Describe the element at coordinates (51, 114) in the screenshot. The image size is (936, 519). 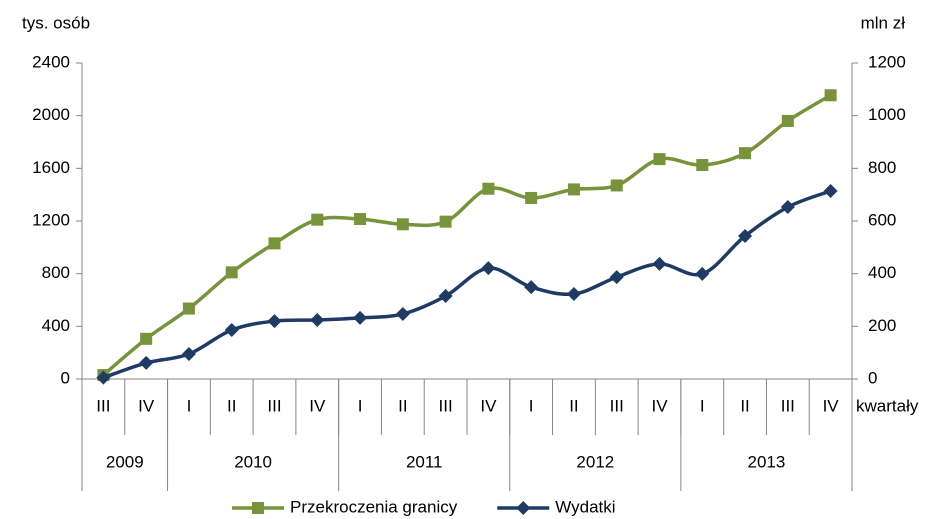
I see `y-tick-label: 2000` at that location.